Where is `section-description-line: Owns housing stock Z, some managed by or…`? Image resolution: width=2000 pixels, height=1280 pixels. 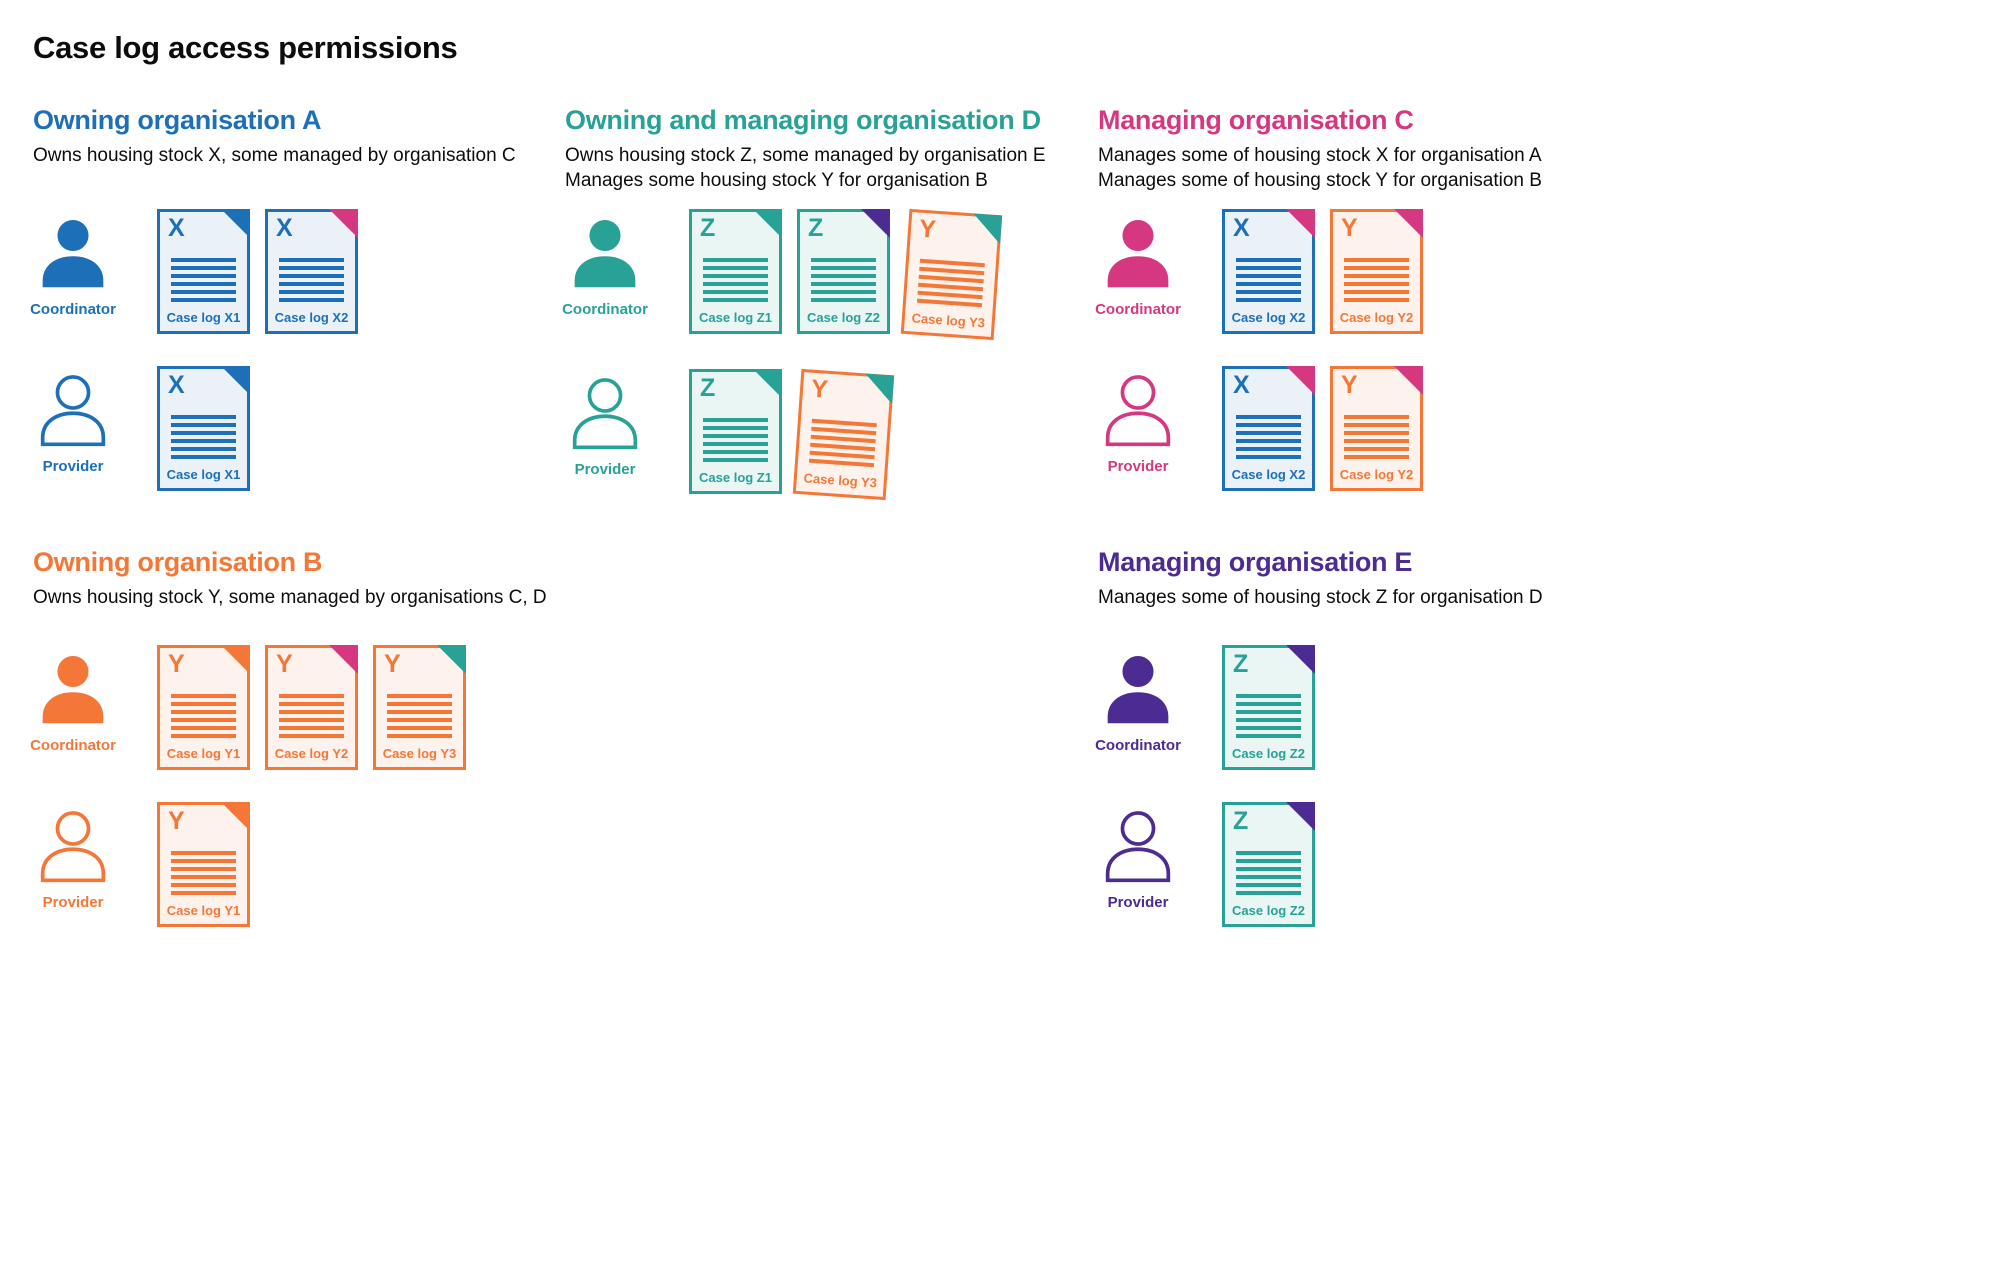 section-description-line: Owns housing stock Z, some managed by or… is located at coordinates (805, 155).